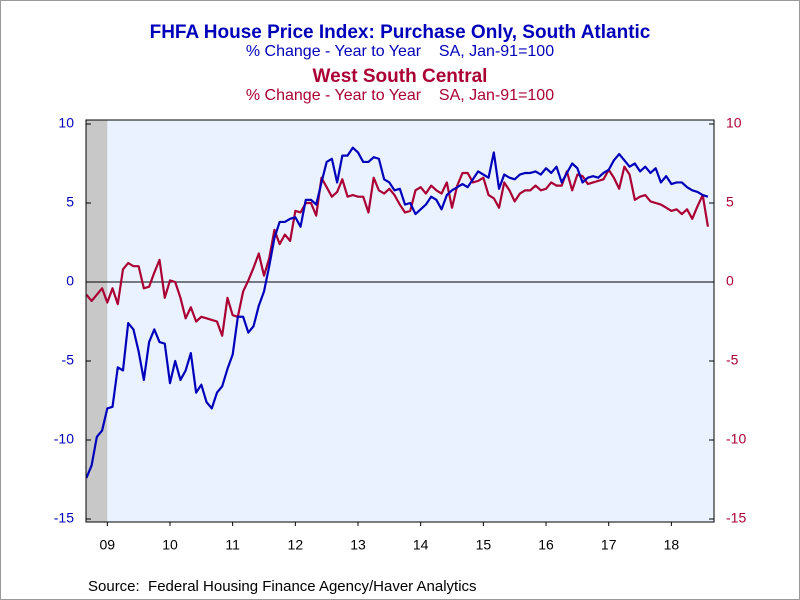 This screenshot has height=600, width=800. Describe the element at coordinates (70, 202) in the screenshot. I see `y-tick-label: 5` at that location.